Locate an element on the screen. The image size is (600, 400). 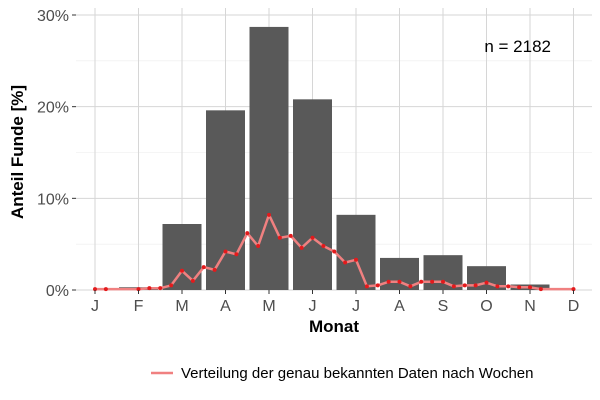
x-tick-label: O is located at coordinates (486, 306).